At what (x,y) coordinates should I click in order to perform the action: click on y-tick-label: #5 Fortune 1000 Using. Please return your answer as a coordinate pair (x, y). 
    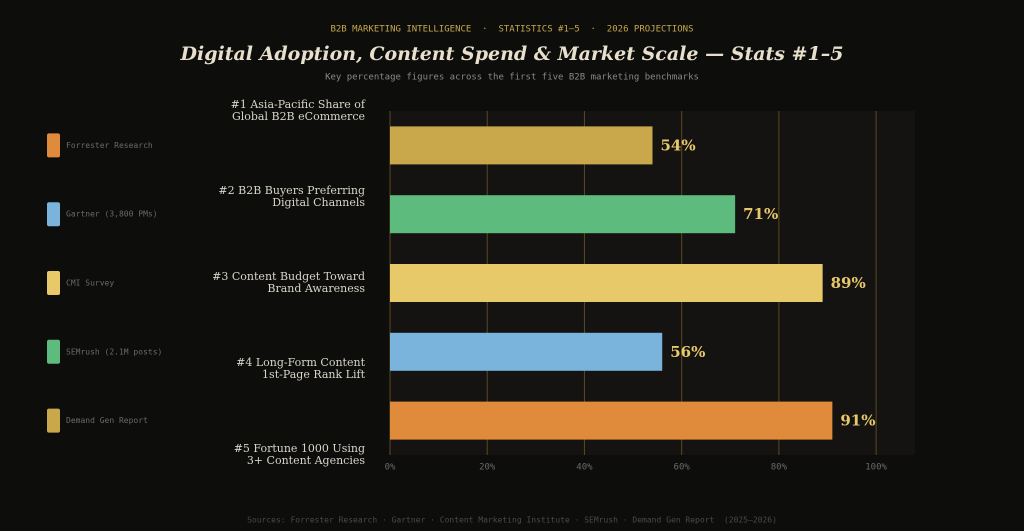
    Looking at the image, I should click on (299, 448).